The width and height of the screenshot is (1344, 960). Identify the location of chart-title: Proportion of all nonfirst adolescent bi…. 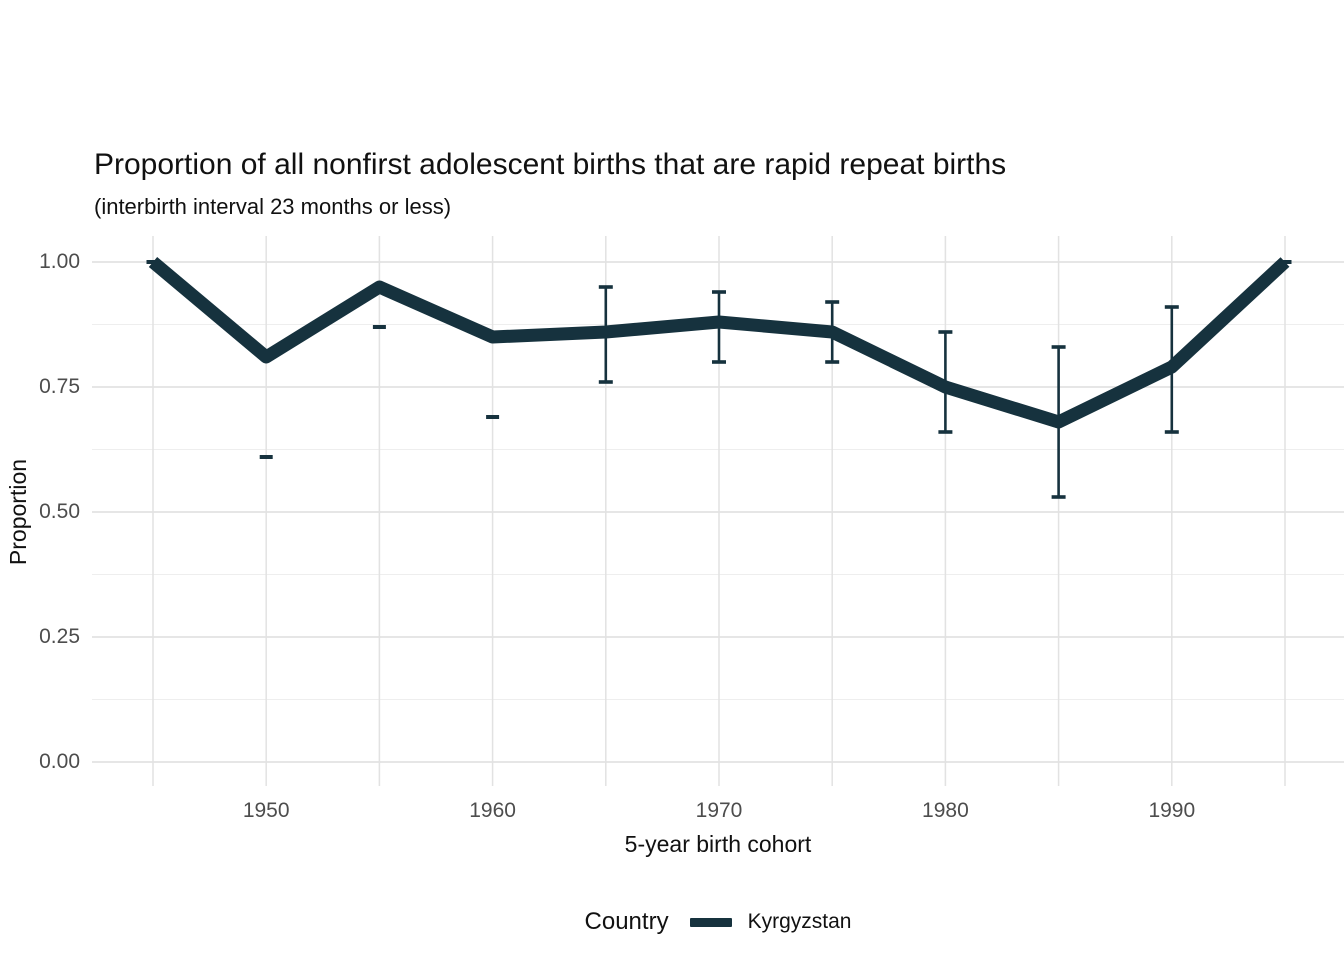
(550, 164).